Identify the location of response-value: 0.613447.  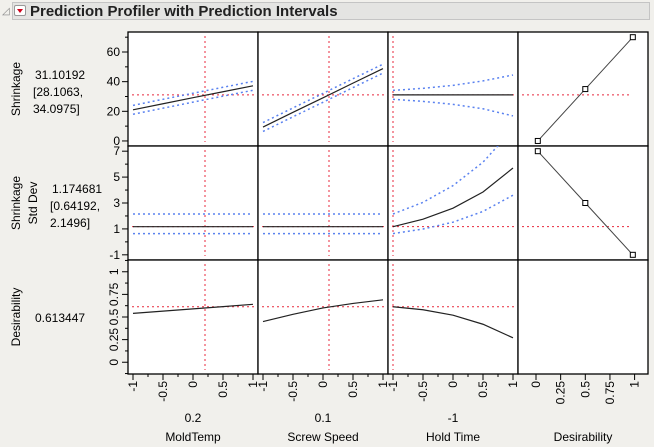
(60, 318).